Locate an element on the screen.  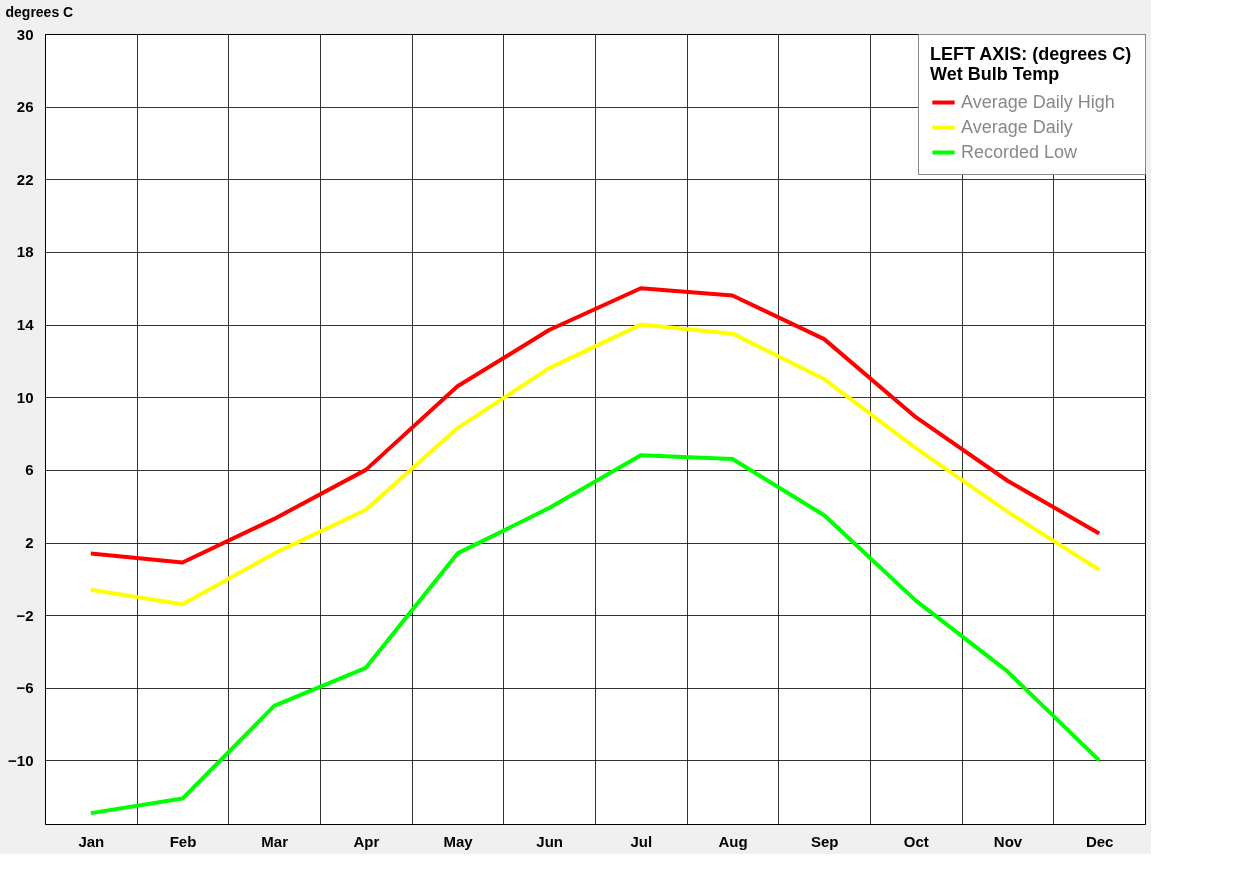
y-tick-label: 6 is located at coordinates (29, 470).